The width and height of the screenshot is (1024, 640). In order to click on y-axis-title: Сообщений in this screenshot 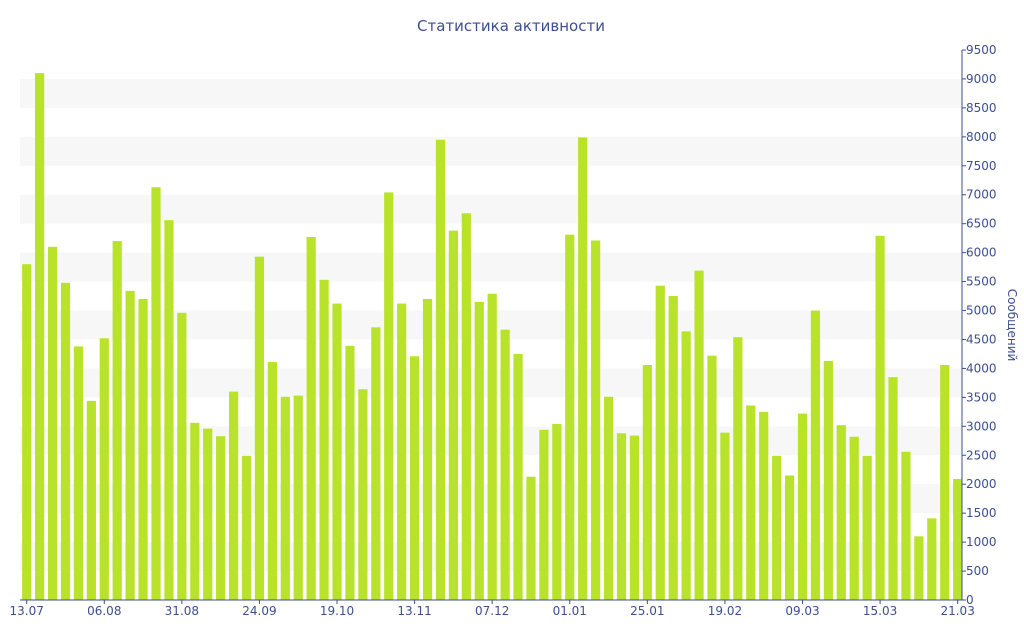, I will do `click(1012, 325)`.